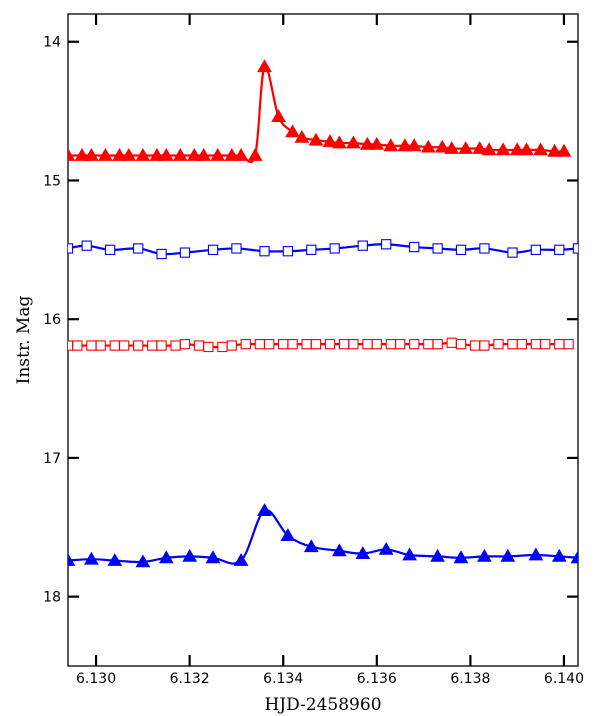  I want to click on x-tick-label: 6.136, so click(377, 679).